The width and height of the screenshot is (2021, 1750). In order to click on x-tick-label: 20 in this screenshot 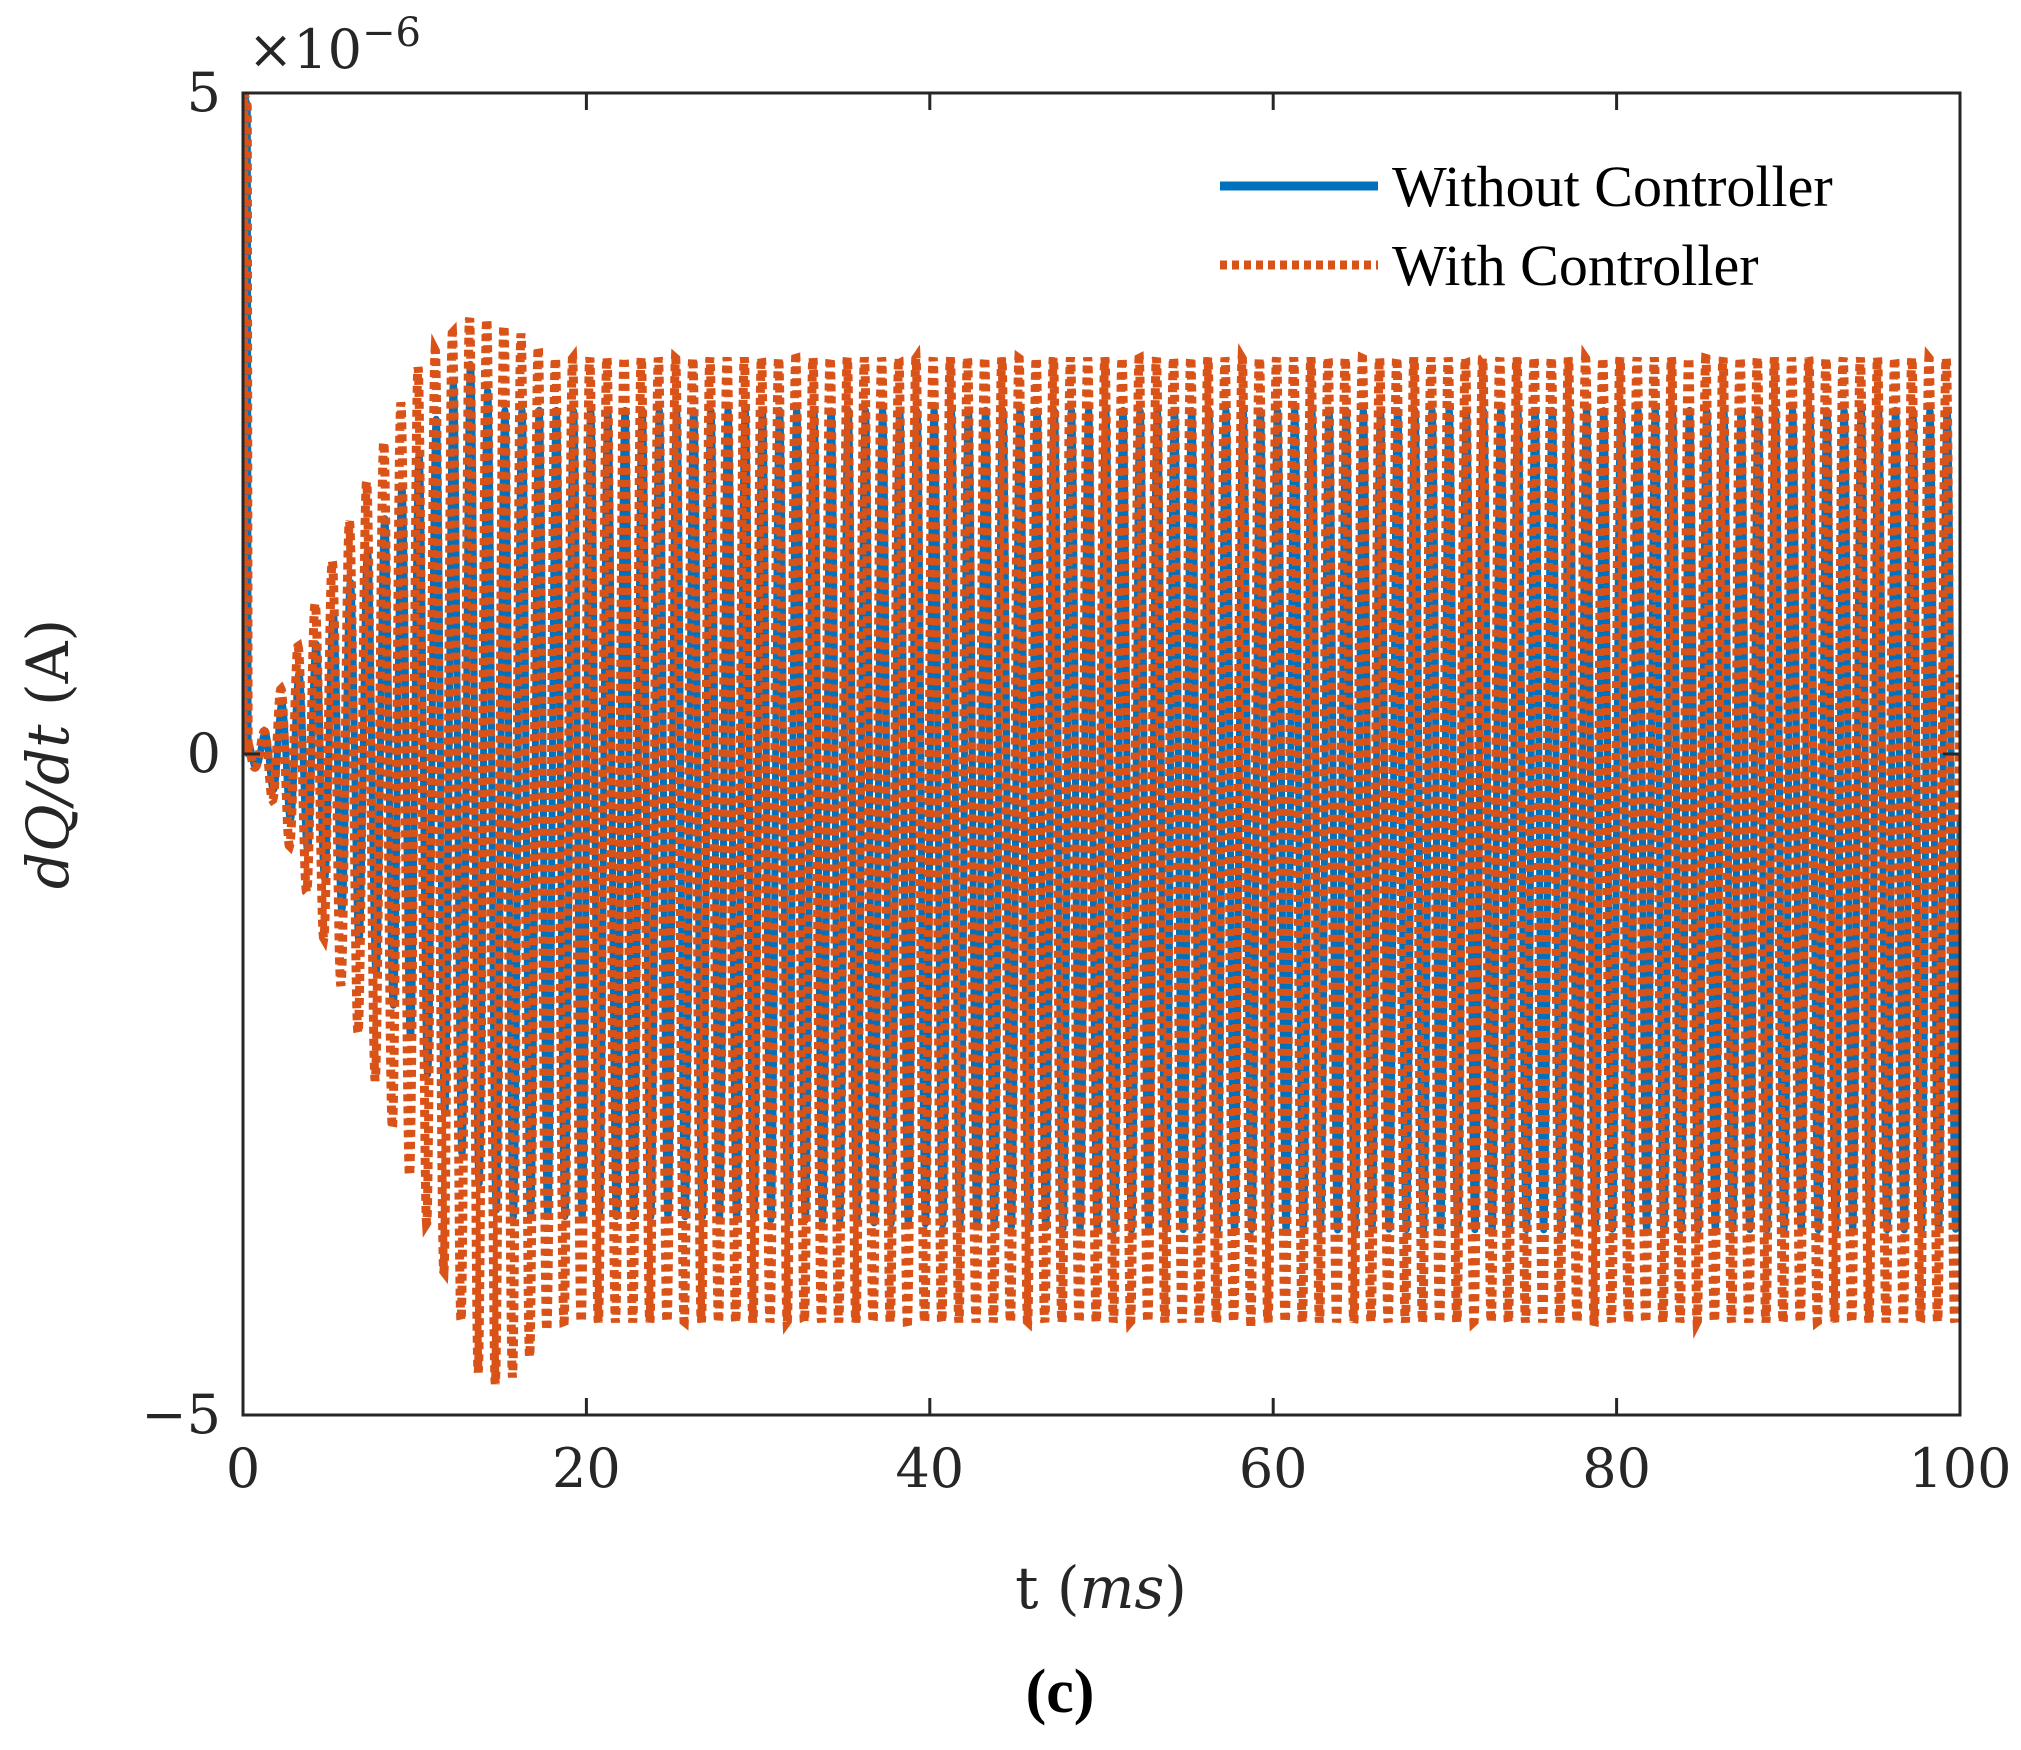, I will do `click(586, 1468)`.